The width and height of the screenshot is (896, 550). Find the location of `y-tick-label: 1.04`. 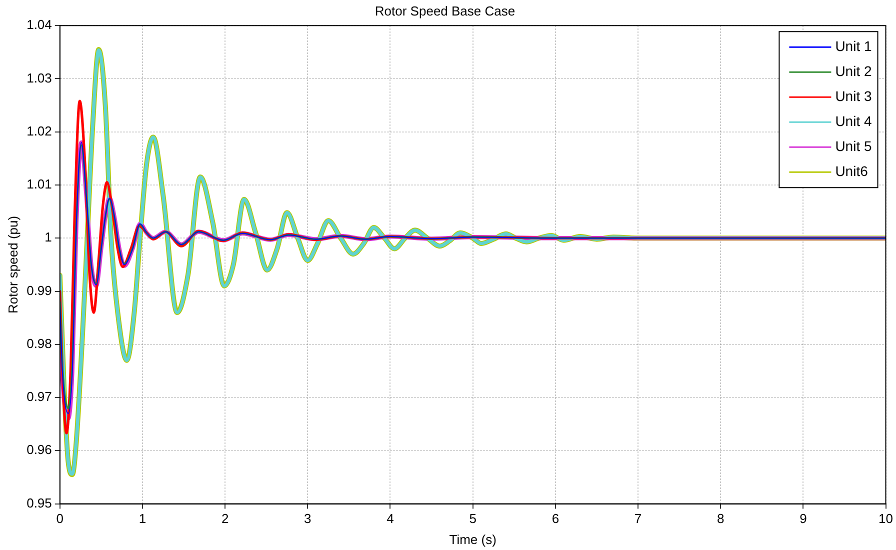

y-tick-label: 1.04 is located at coordinates (39, 24).